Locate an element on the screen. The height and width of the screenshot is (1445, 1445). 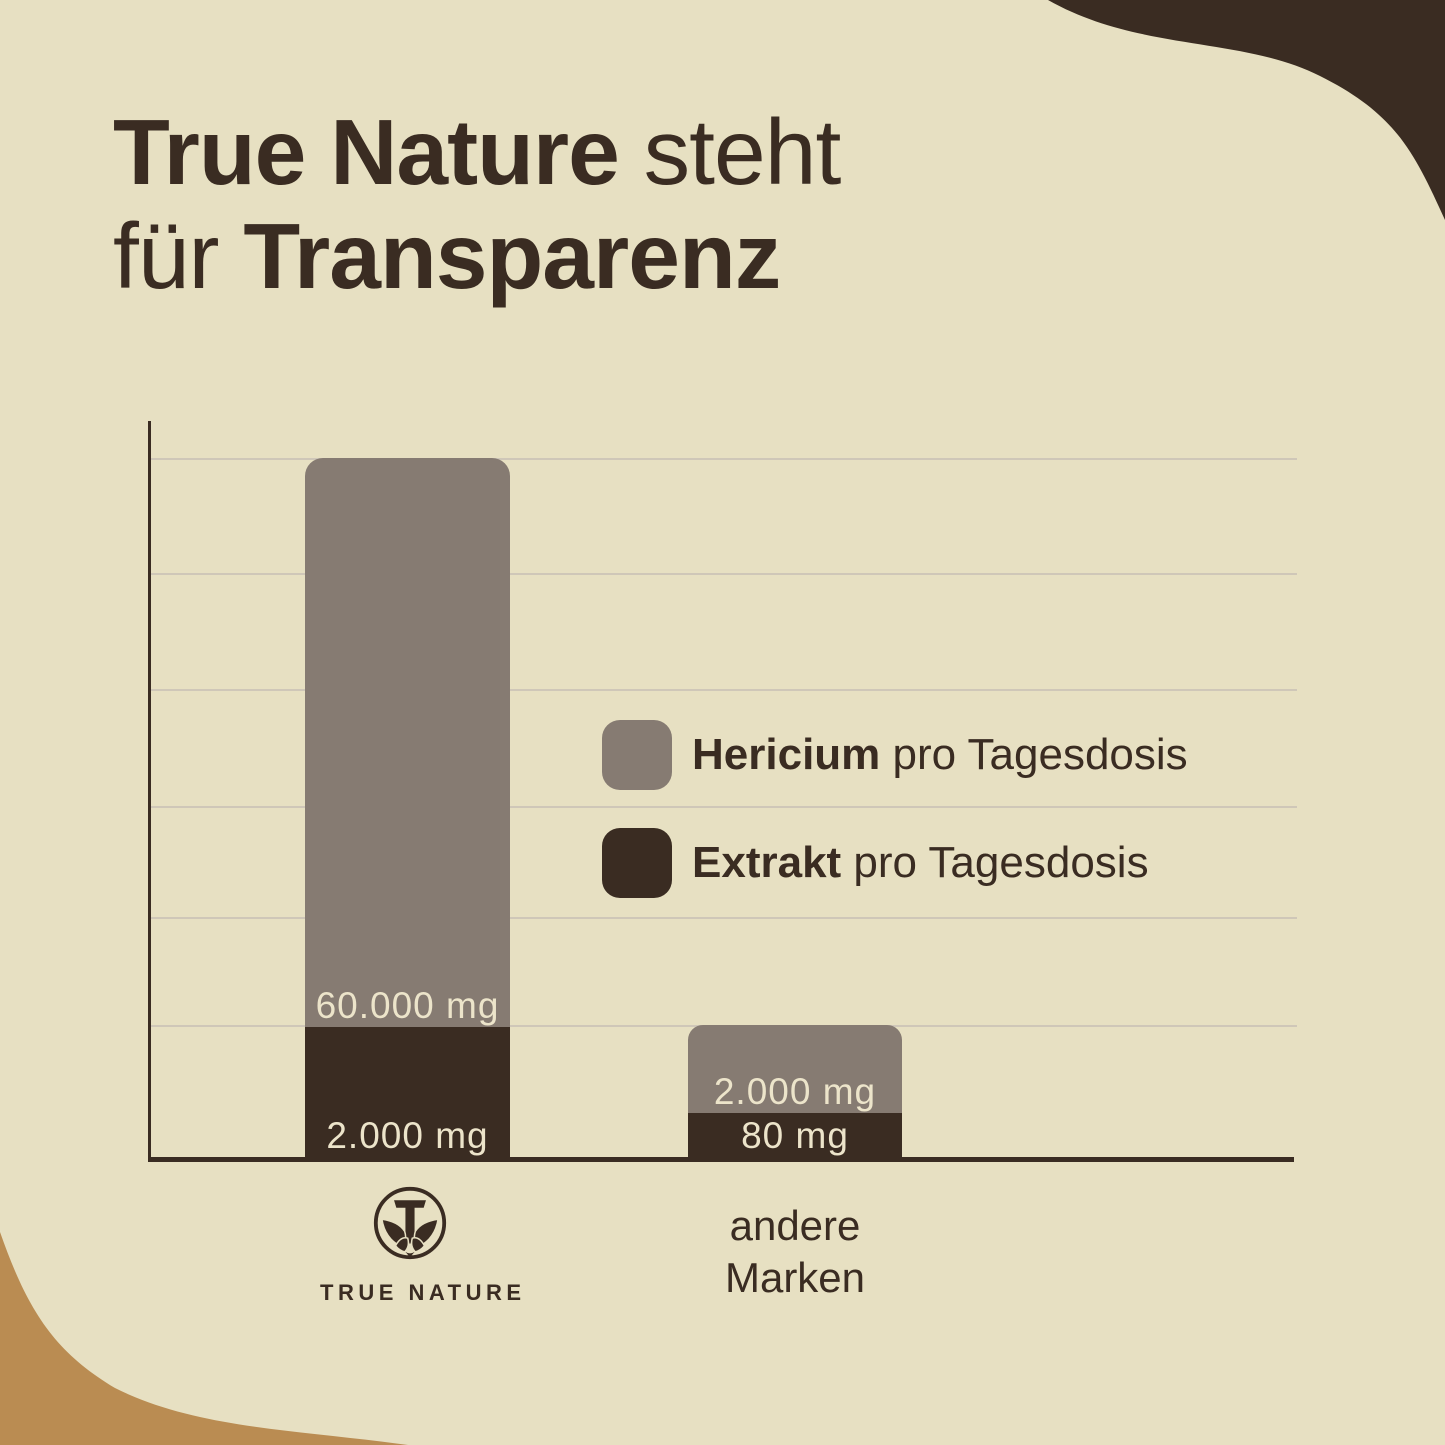
legend-item-extrakt: Extrakt pro Tagesdosis is located at coordinates (875, 863).